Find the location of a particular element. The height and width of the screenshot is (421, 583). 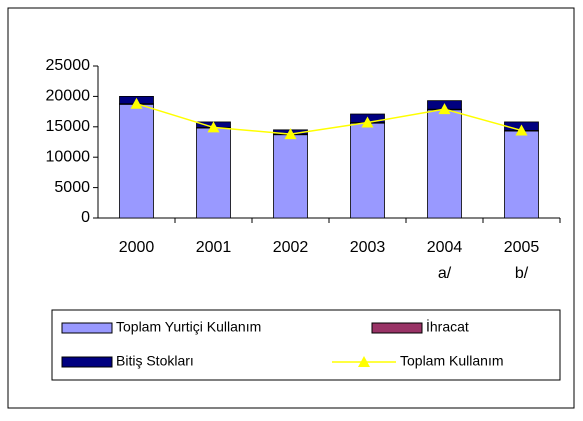

y-tick-label: 20000 is located at coordinates (68, 96).